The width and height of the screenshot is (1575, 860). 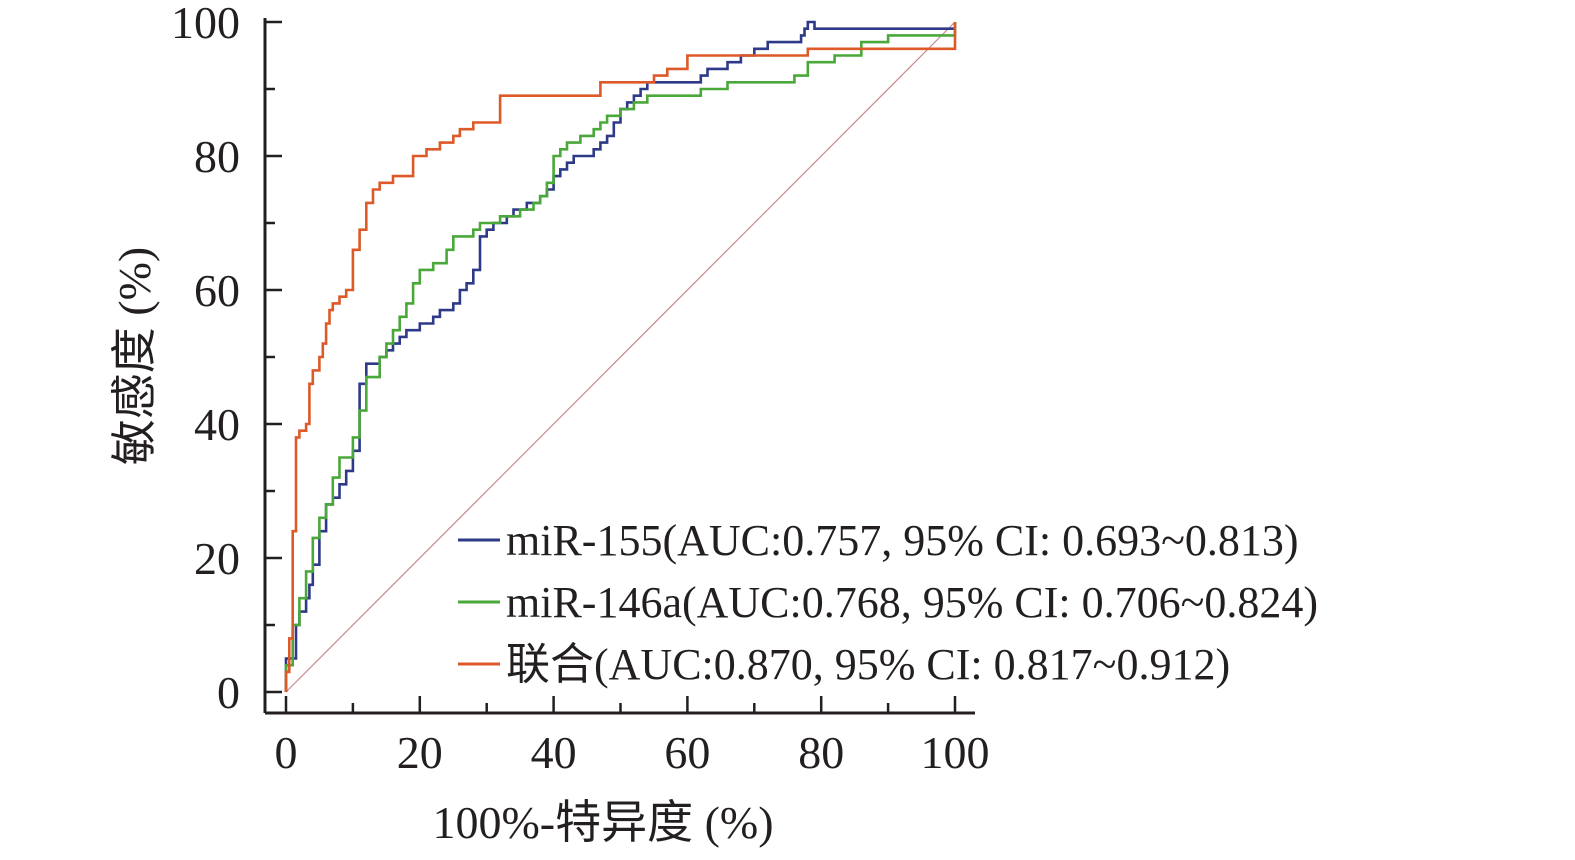 What do you see at coordinates (217, 156) in the screenshot?
I see `y-tick-label: 80` at bounding box center [217, 156].